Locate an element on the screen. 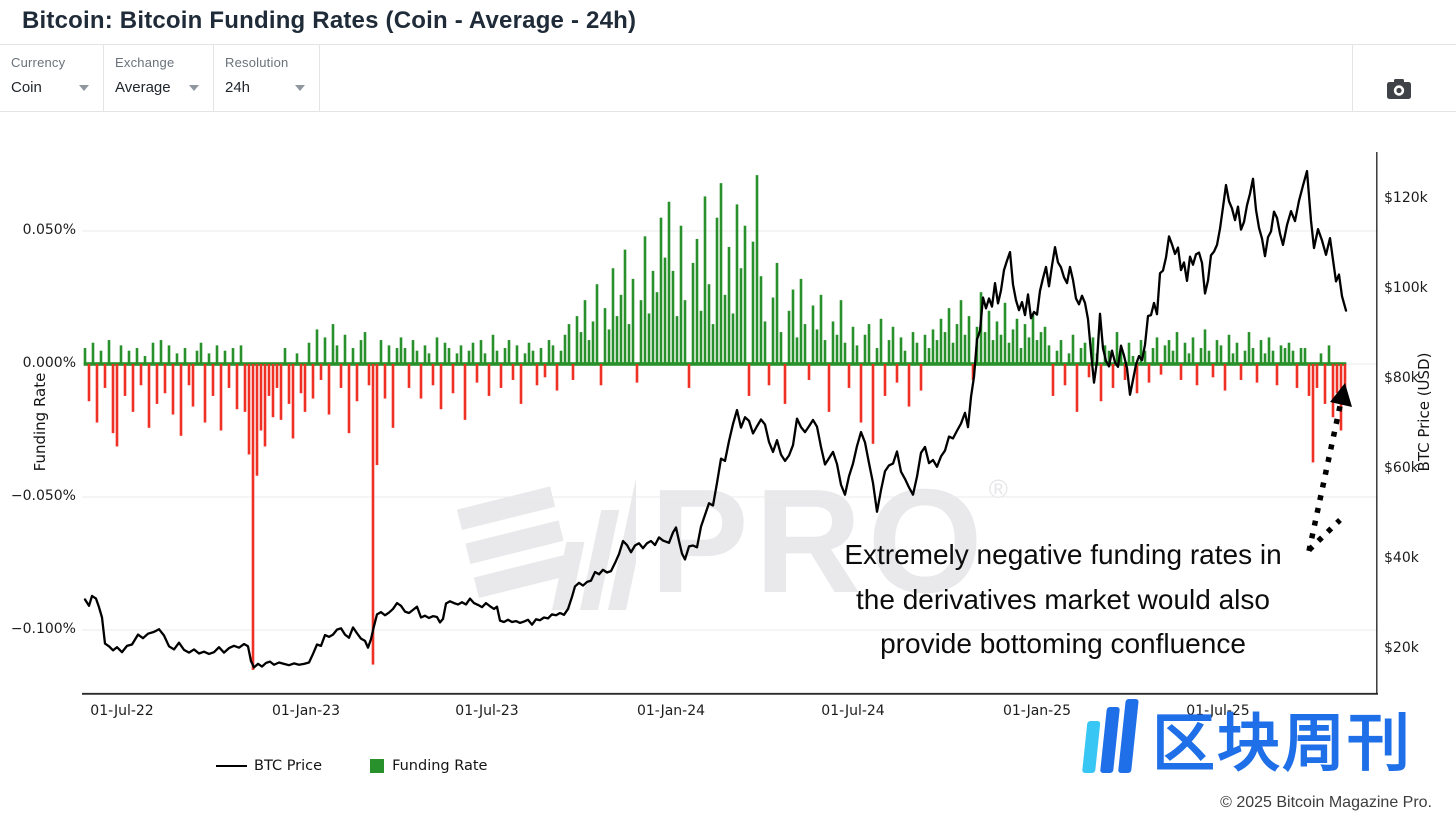 Image resolution: width=1456 pixels, height=819 pixels. tick-label: $40k is located at coordinates (1401, 558).